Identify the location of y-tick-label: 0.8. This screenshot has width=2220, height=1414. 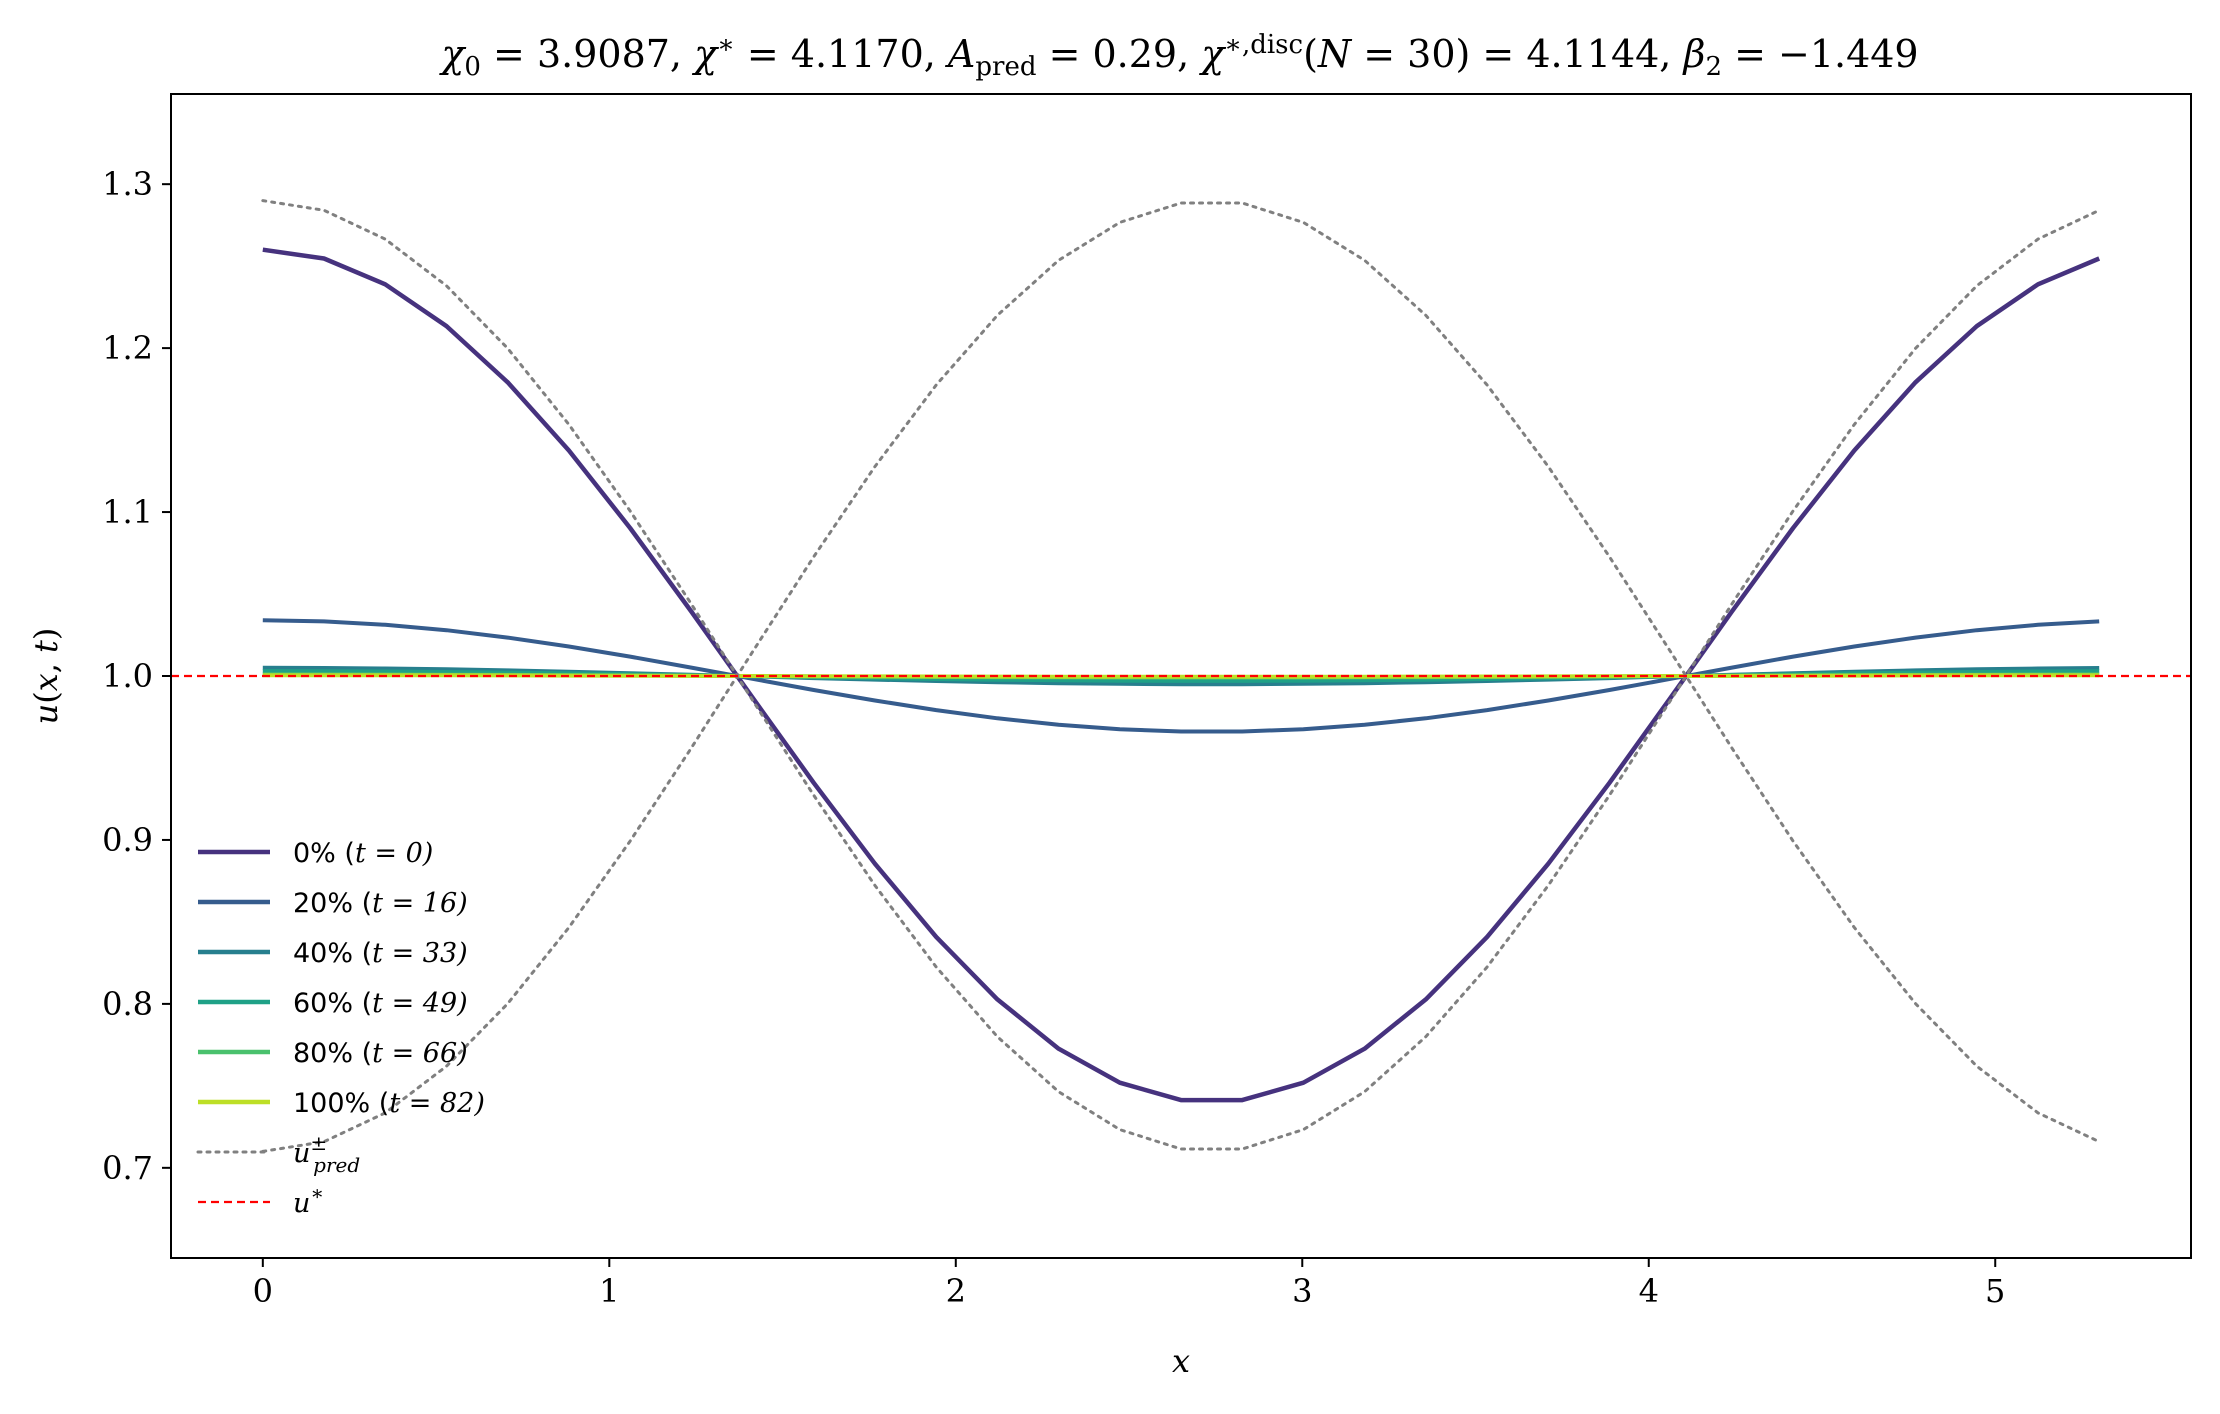
(127, 1004).